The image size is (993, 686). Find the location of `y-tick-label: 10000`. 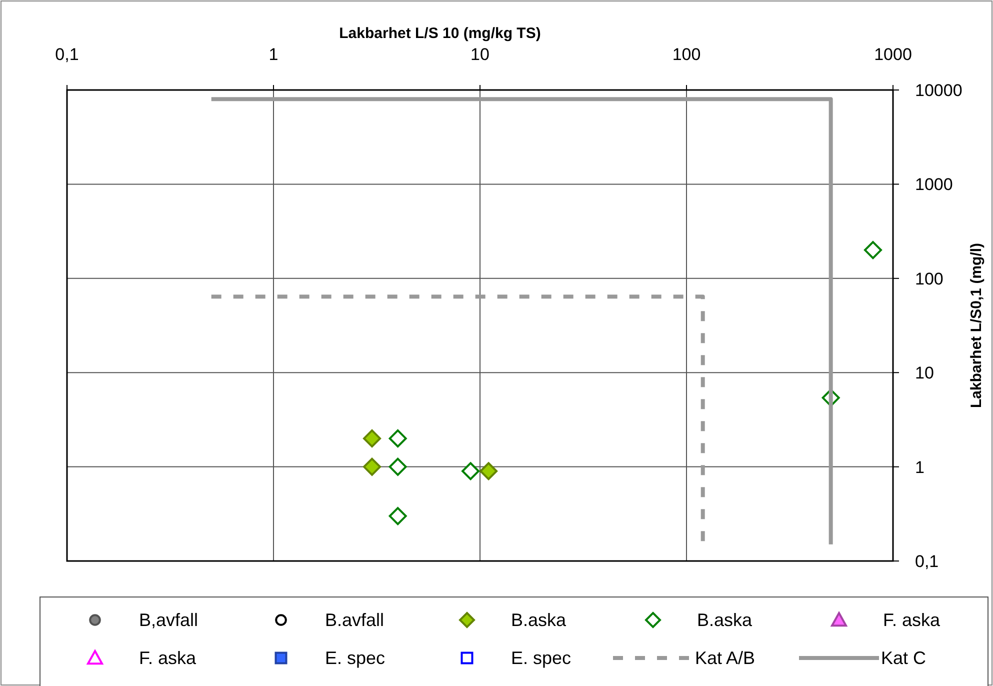

y-tick-label: 10000 is located at coordinates (938, 90).